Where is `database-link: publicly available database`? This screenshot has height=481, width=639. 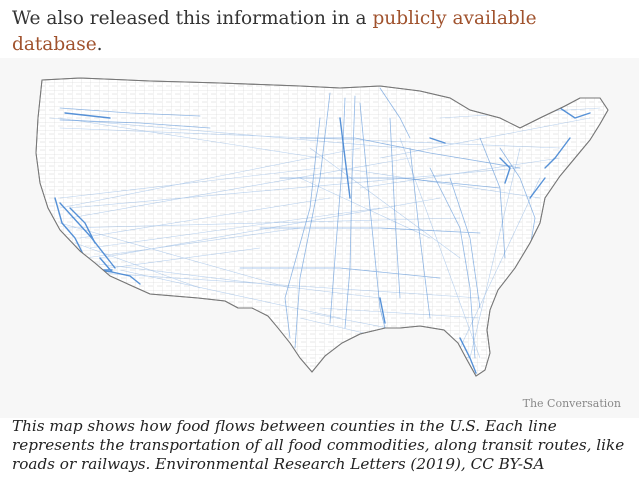
database-link: publicly available database is located at coordinates (274, 31).